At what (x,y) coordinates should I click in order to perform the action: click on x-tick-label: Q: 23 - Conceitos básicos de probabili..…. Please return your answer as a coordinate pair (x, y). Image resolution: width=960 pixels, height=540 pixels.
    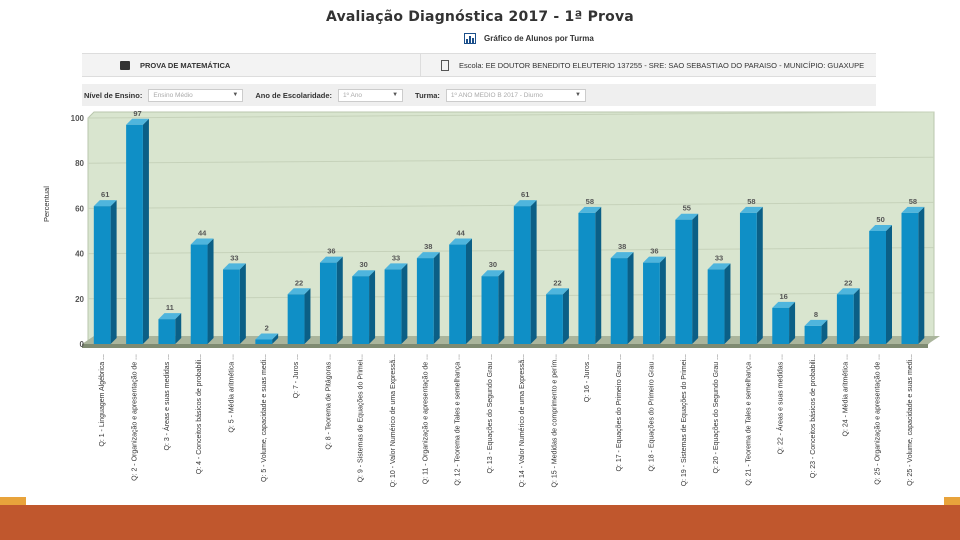
    Looking at the image, I should click on (813, 416).